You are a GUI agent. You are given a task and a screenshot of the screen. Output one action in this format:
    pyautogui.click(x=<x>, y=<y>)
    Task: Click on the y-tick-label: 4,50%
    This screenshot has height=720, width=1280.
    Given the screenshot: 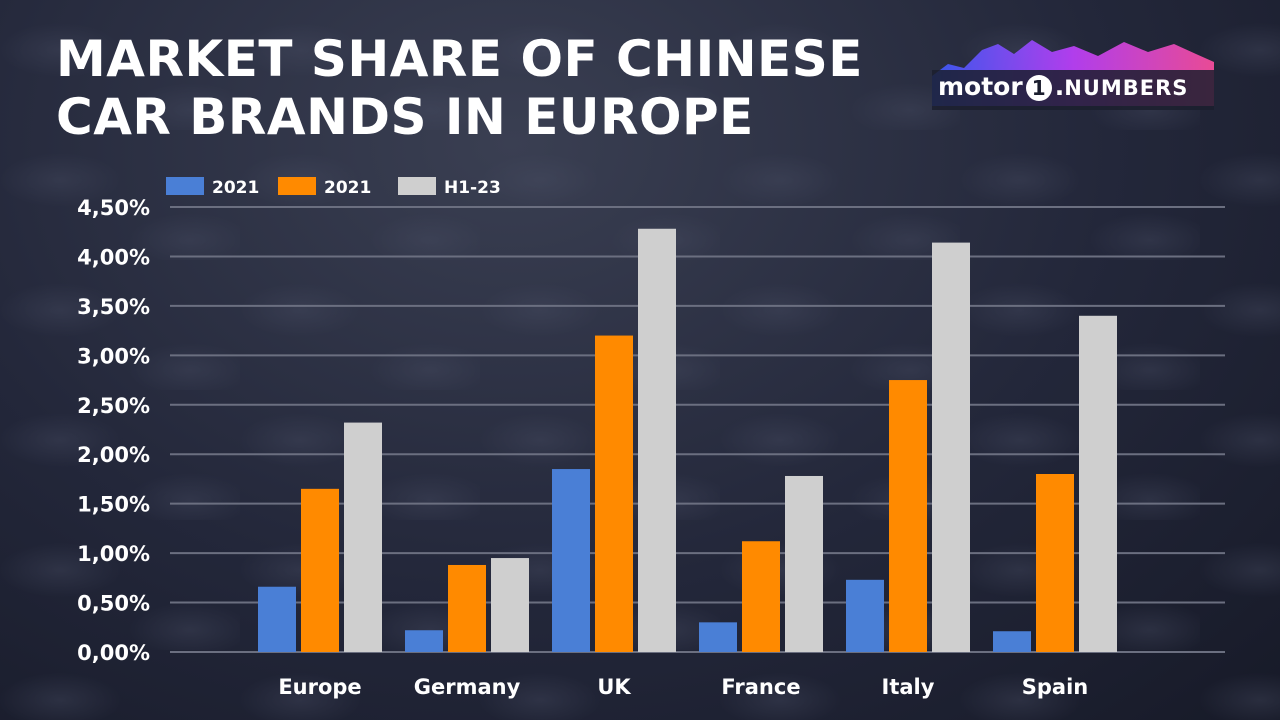 What is the action you would take?
    pyautogui.click(x=113, y=208)
    